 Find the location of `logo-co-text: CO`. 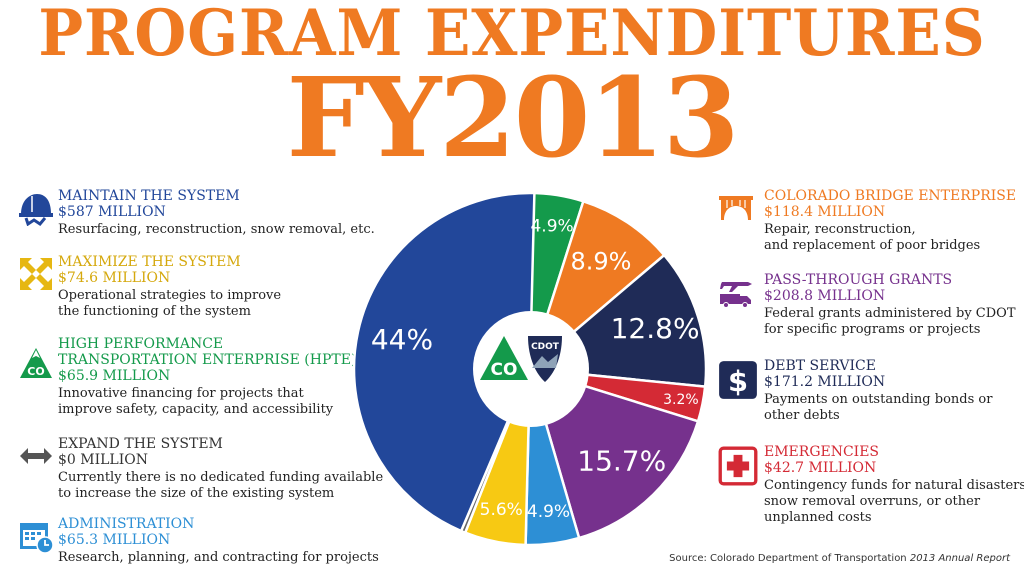

logo-co-text: CO is located at coordinates (504, 370).